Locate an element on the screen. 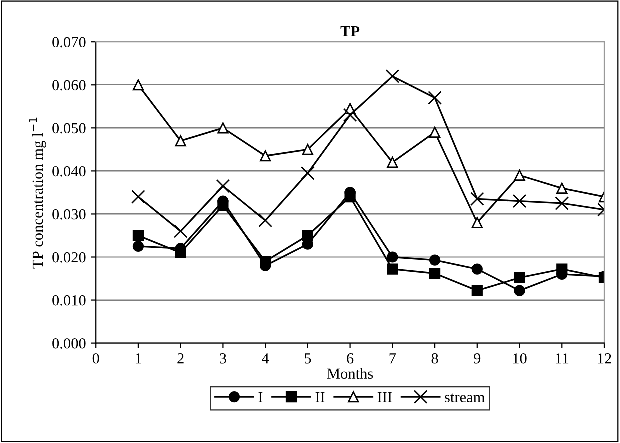 This screenshot has width=620, height=443. y-tick-label: 0.010 is located at coordinates (69, 300).